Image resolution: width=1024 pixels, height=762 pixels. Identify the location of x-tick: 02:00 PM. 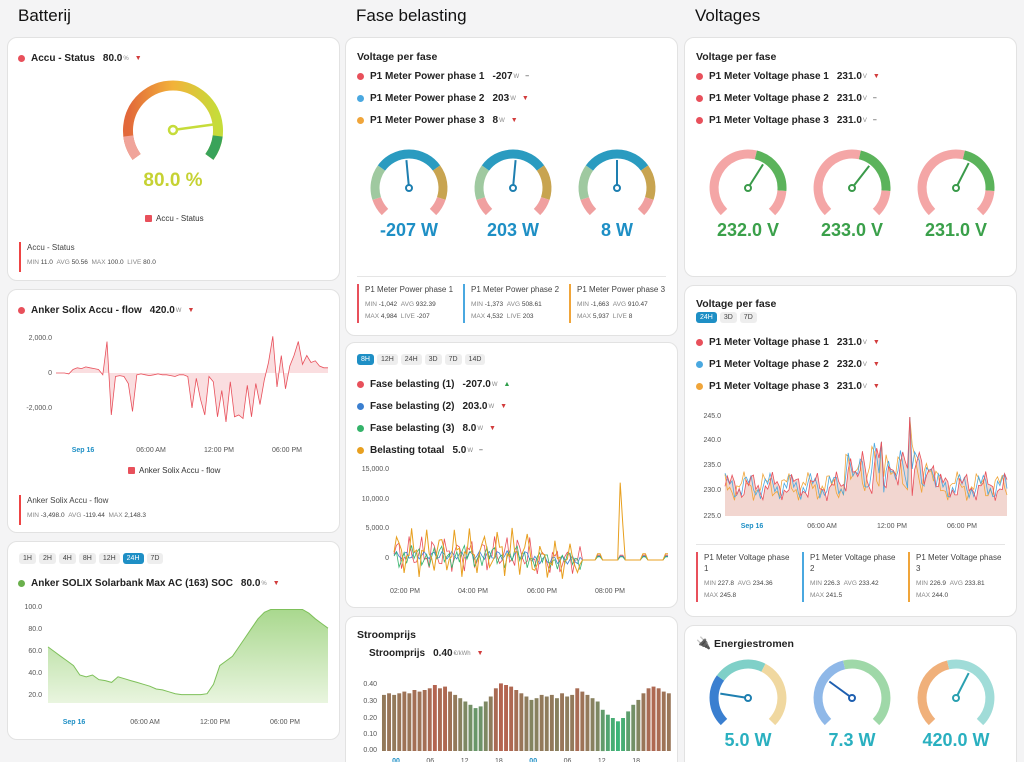
(405, 591).